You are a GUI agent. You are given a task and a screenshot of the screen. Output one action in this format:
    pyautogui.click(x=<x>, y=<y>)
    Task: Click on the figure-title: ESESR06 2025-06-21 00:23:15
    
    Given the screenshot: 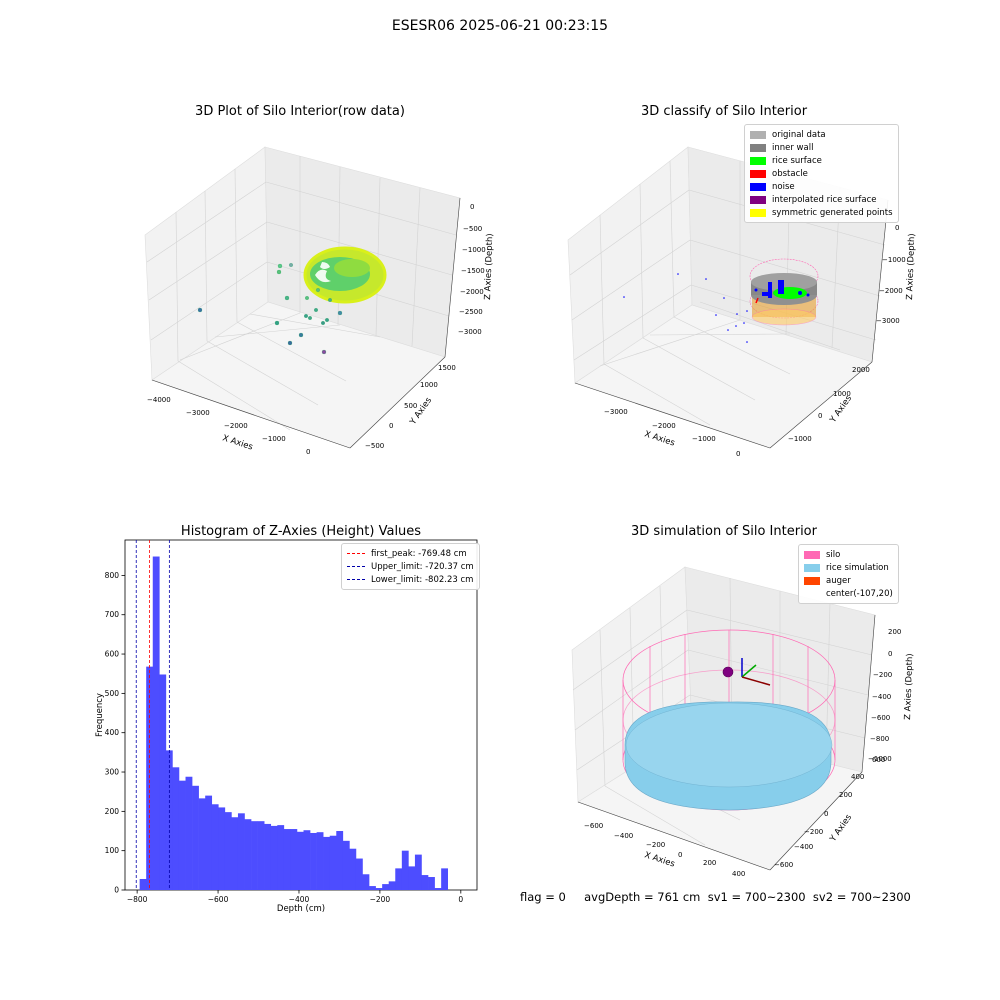 What is the action you would take?
    pyautogui.click(x=500, y=26)
    